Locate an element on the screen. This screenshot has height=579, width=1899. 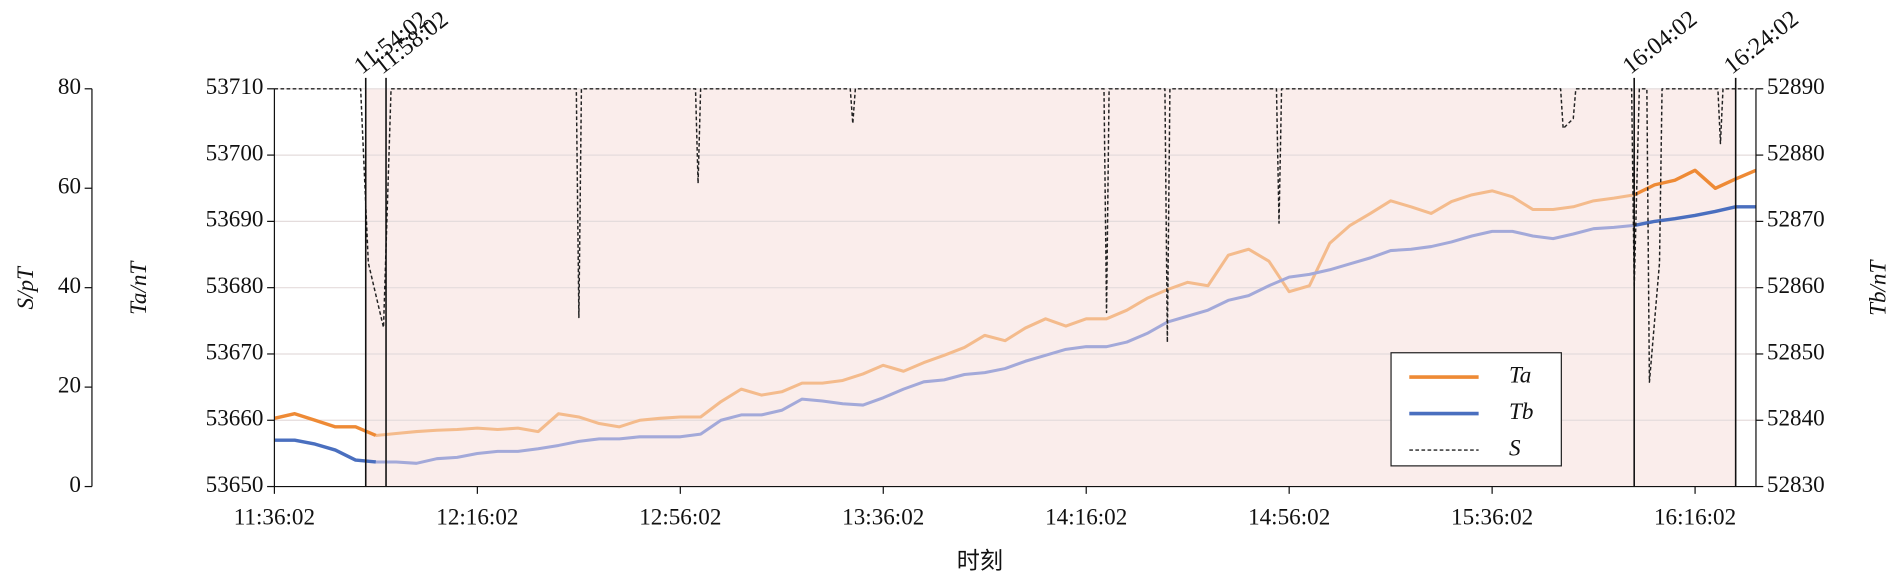
s-tick-label: 20 is located at coordinates (69, 384).